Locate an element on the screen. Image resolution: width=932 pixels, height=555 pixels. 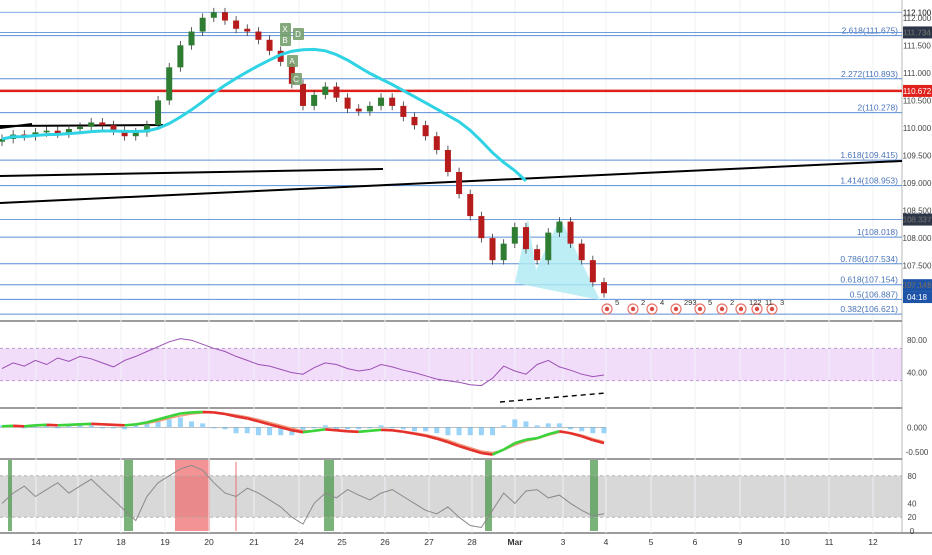
pattern-label: D is located at coordinates (298, 34).